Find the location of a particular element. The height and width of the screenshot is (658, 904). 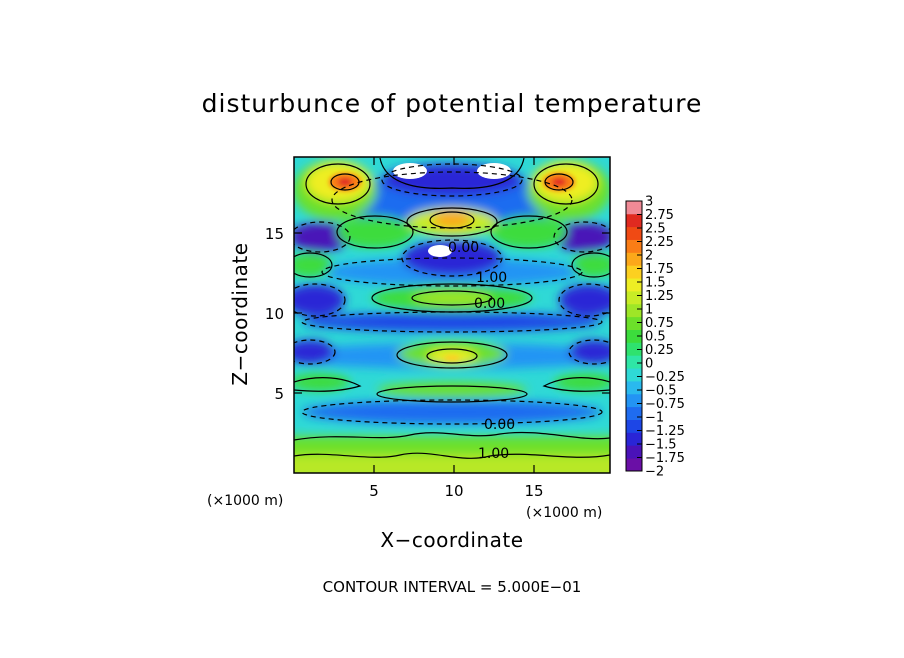

colorbar-label: 1 is located at coordinates (649, 310).